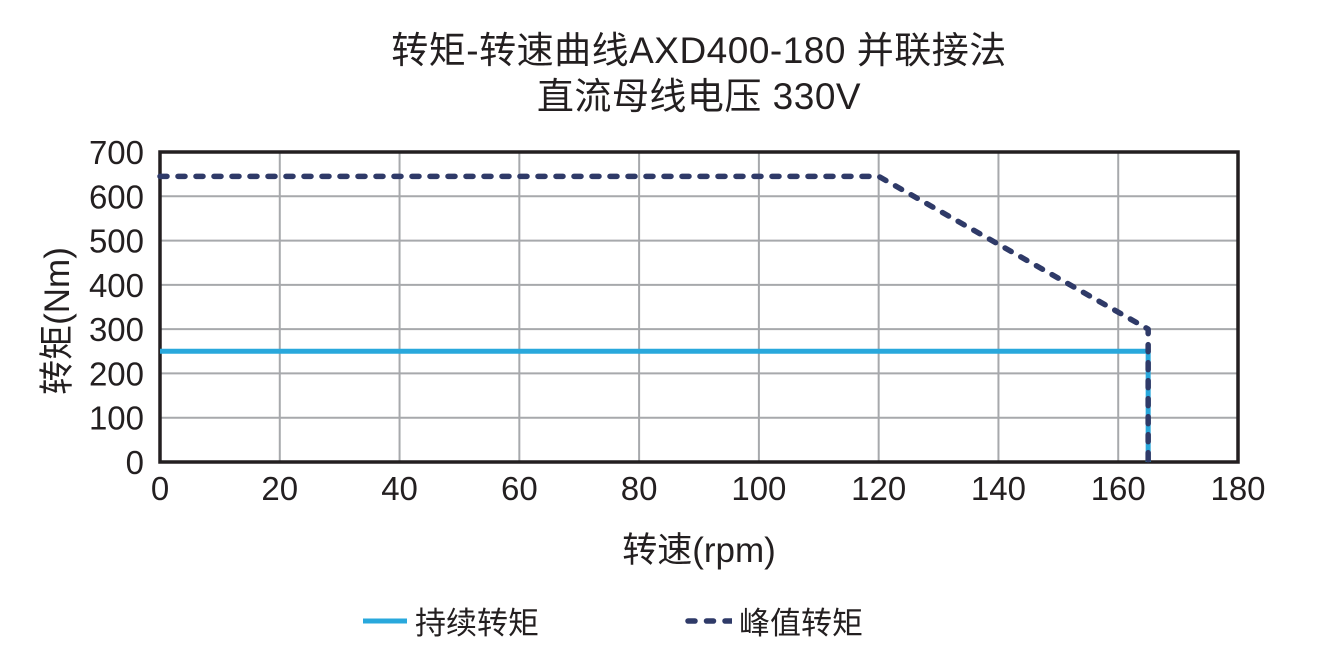 Image resolution: width=1322 pixels, height=659 pixels. What do you see at coordinates (519, 488) in the screenshot?
I see `x-tick-label: 60` at bounding box center [519, 488].